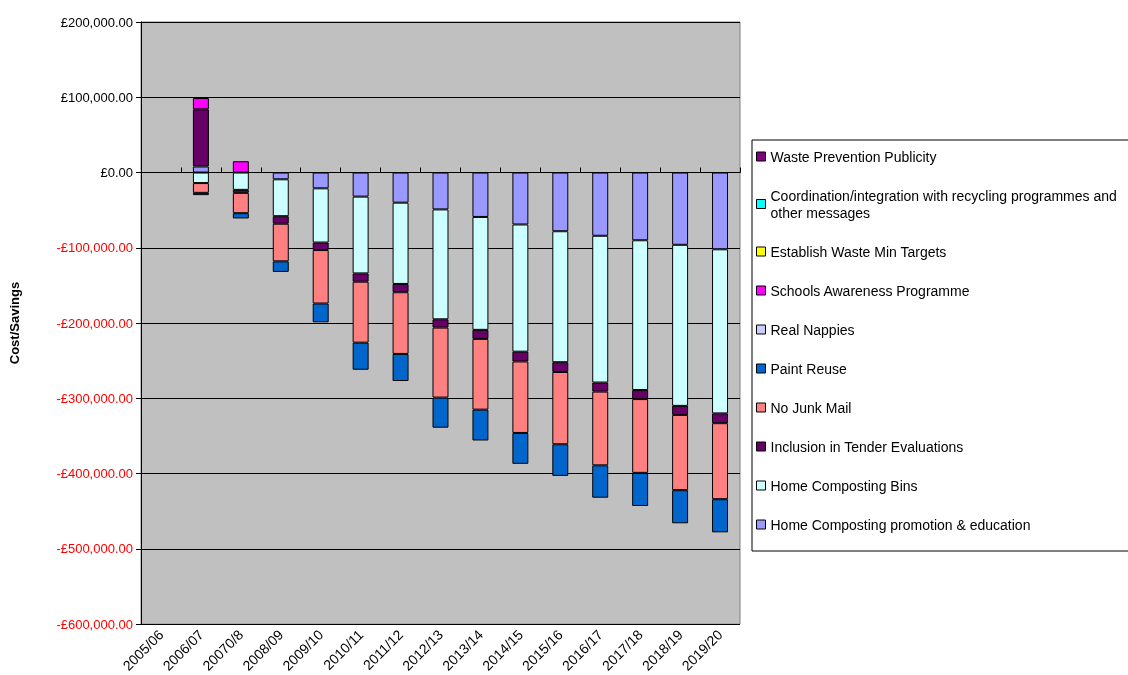 The width and height of the screenshot is (1128, 675). Describe the element at coordinates (945, 204) in the screenshot. I see `legend-label: Coordination/integration with recycling programmes and other messages` at that location.